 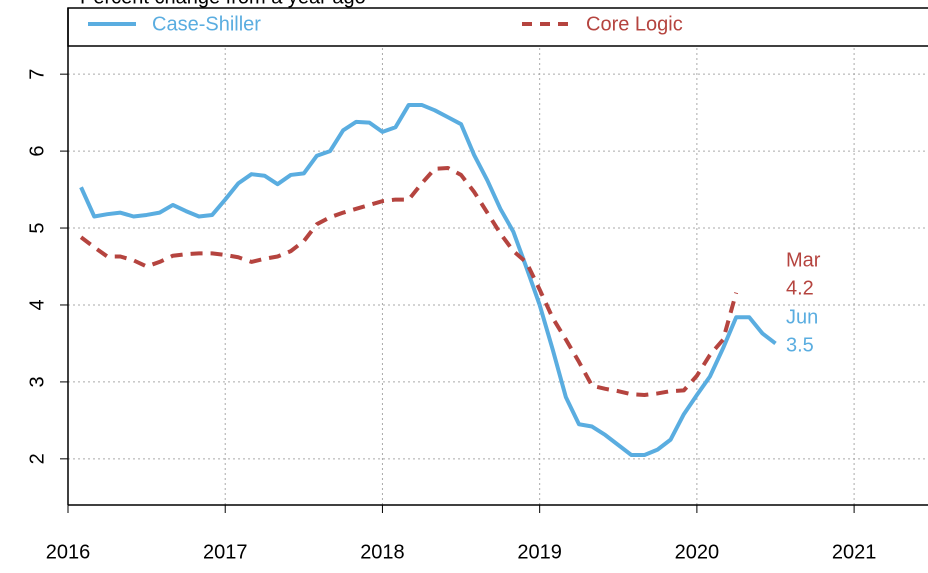 I want to click on x-tick-label: 2020, so click(x=697, y=552).